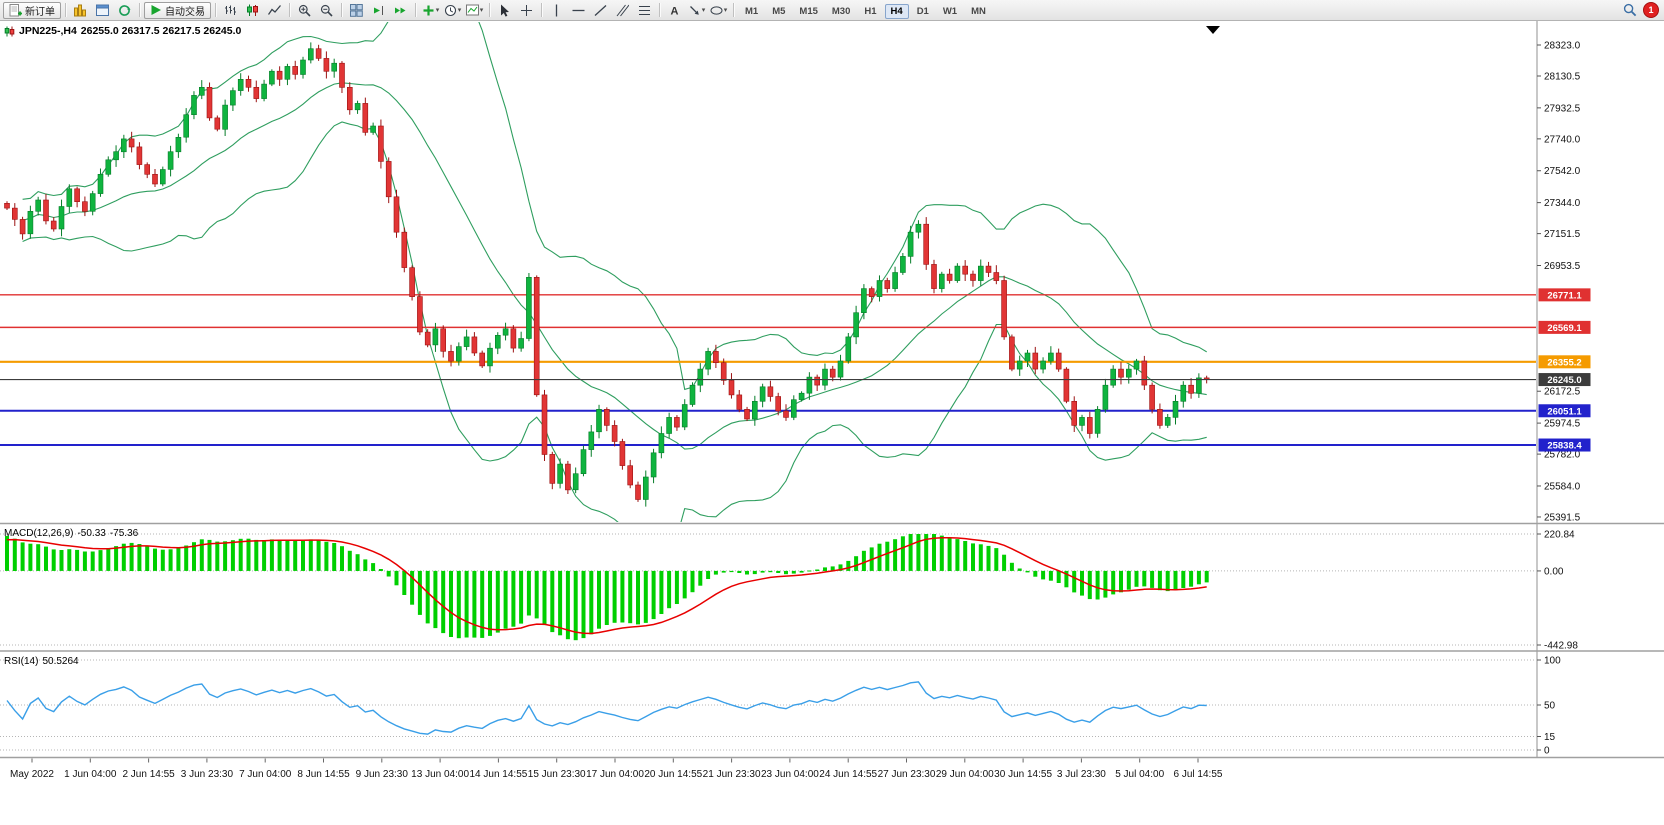 This screenshot has width=1664, height=825. What do you see at coordinates (673, 774) in the screenshot?
I see `svg-text: 20 Jun 14:55` at bounding box center [673, 774].